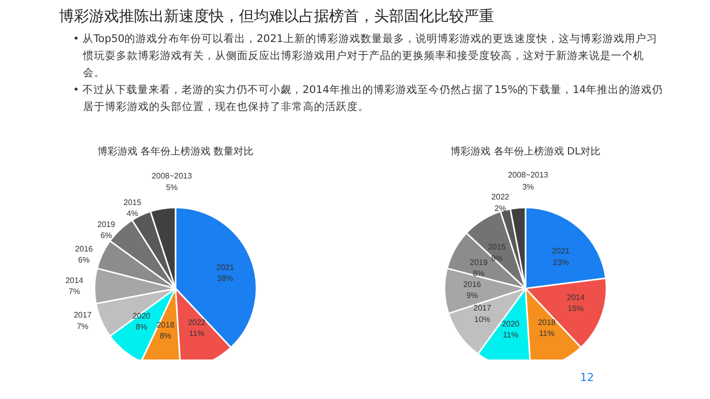 This screenshot has height=399, width=710. What do you see at coordinates (560, 262) in the screenshot?
I see `data-label: 23%` at bounding box center [560, 262].